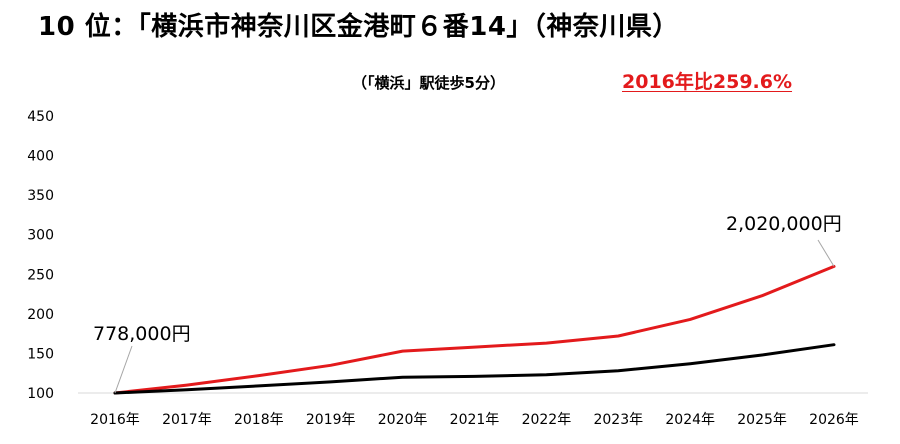  Describe the element at coordinates (40, 354) in the screenshot. I see `y-tick-label: 150` at that location.